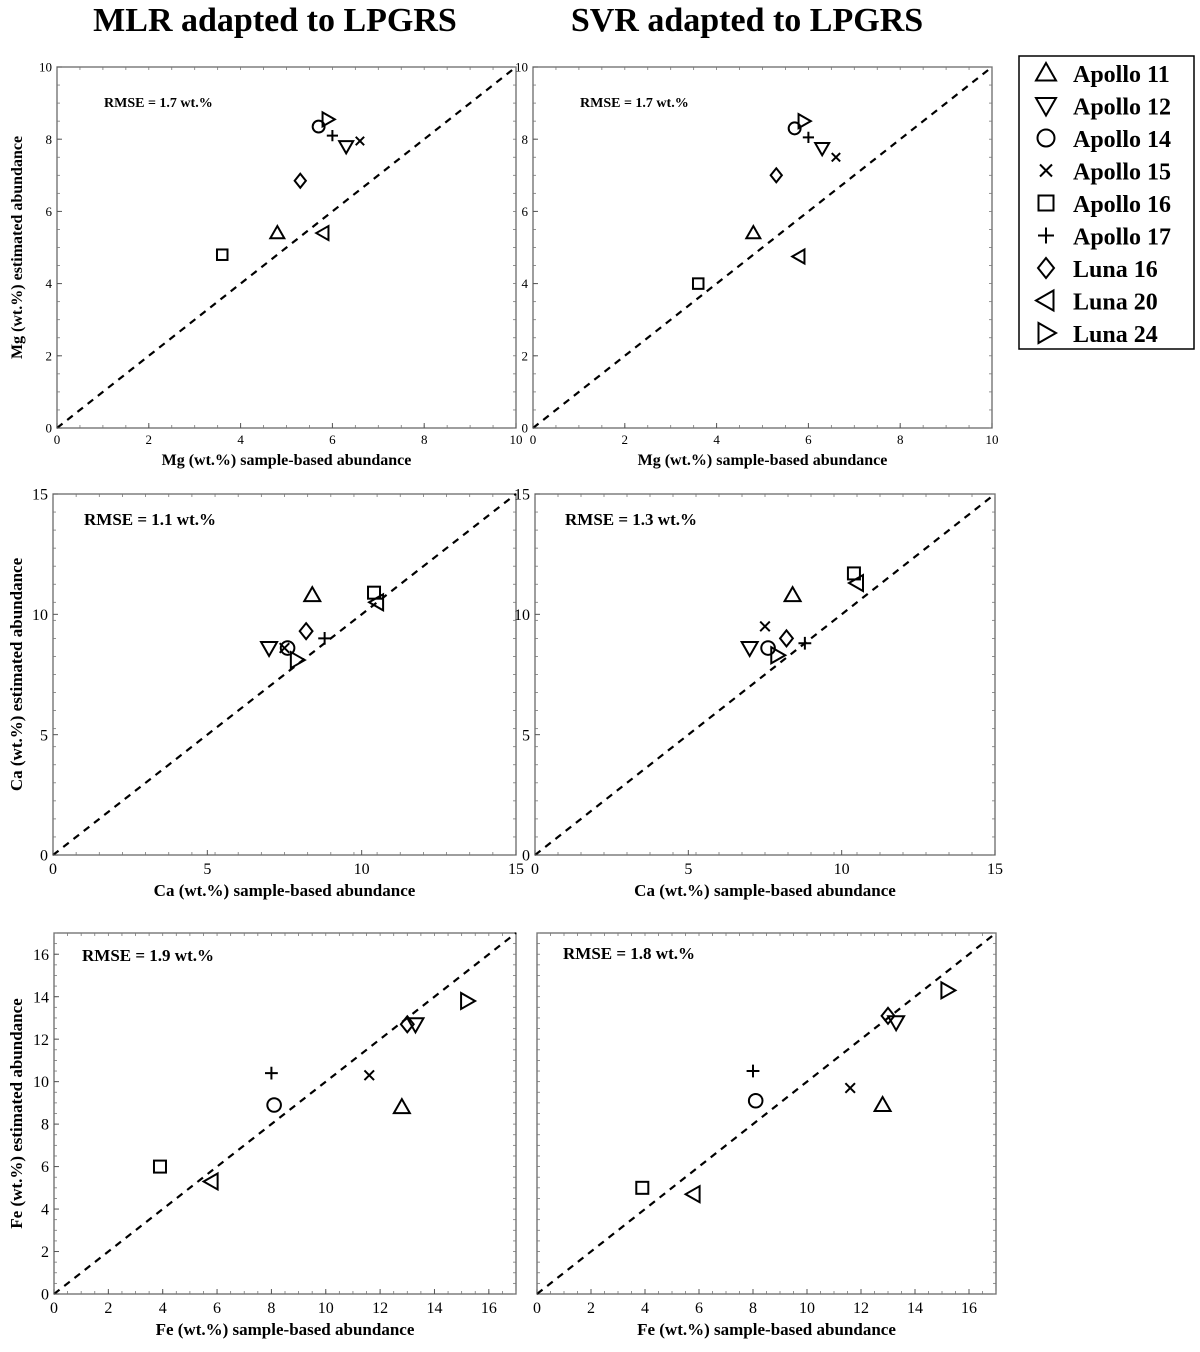 The width and height of the screenshot is (1200, 1352). Describe the element at coordinates (1122, 173) in the screenshot. I see `legend-label: Apollo 15` at that location.